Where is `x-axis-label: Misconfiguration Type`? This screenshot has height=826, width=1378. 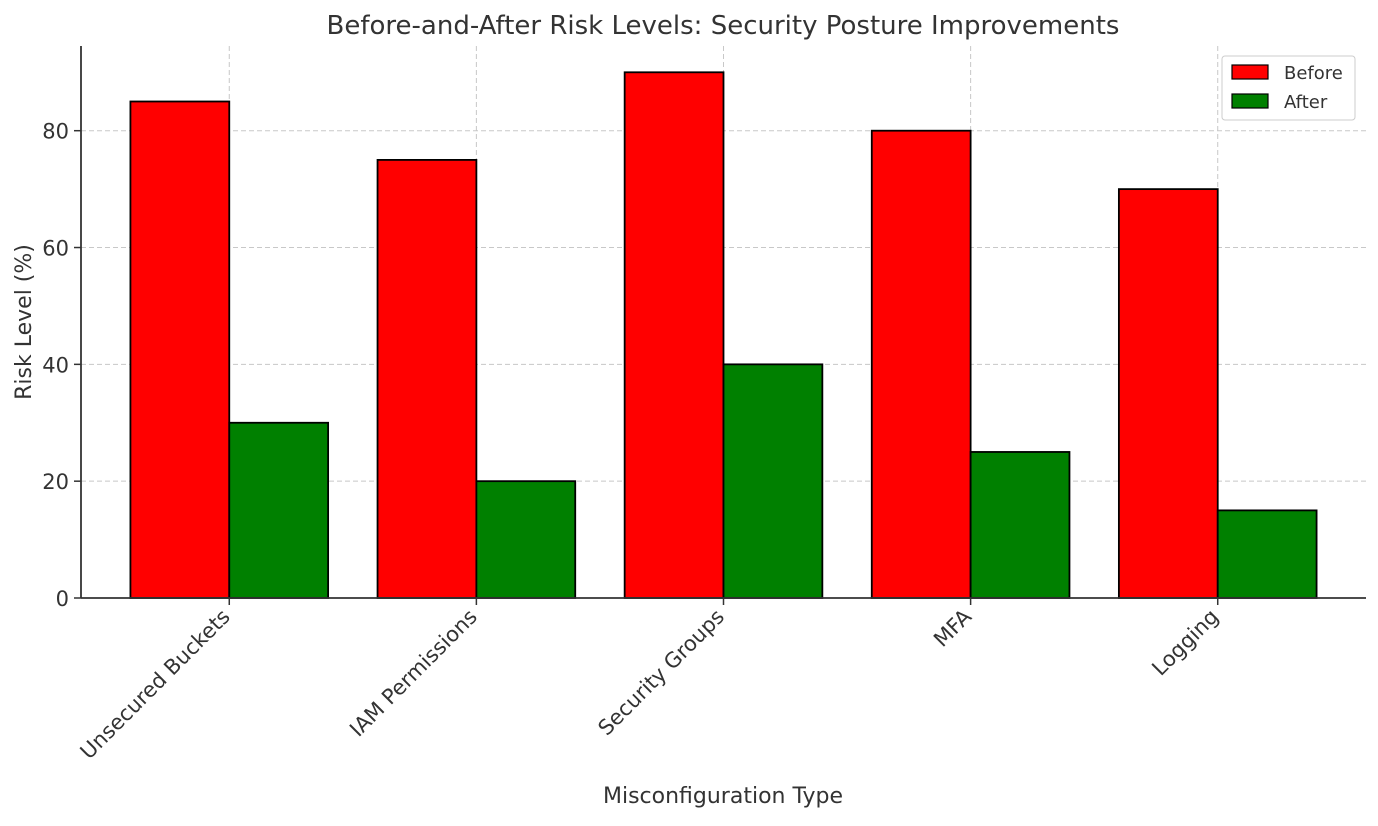
x-axis-label: Misconfiguration Type is located at coordinates (723, 796).